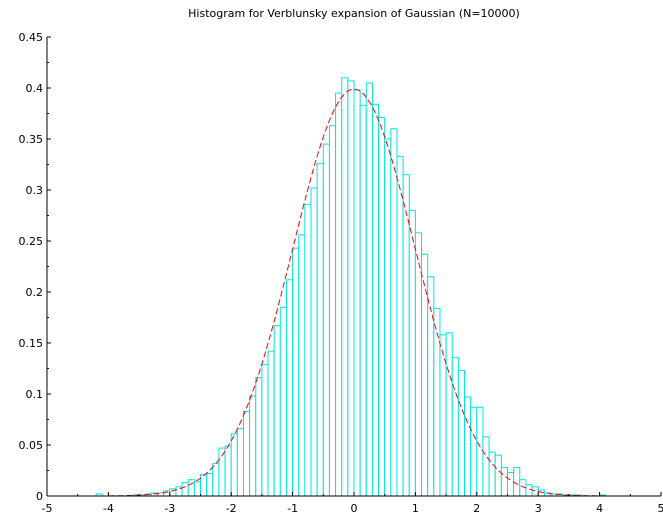 The height and width of the screenshot is (522, 663). What do you see at coordinates (31, 139) in the screenshot?
I see `y-tick-label: 0.35` at bounding box center [31, 139].